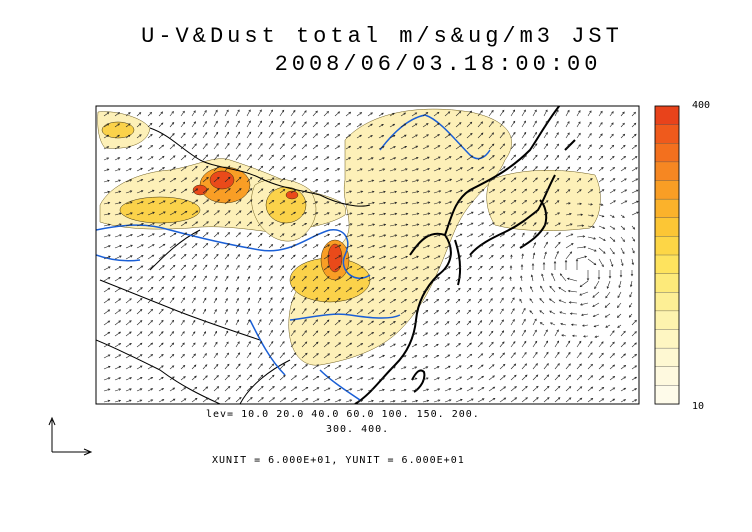 The height and width of the screenshot is (532, 752). I want to click on colorbar-min-label: 10, so click(698, 406).